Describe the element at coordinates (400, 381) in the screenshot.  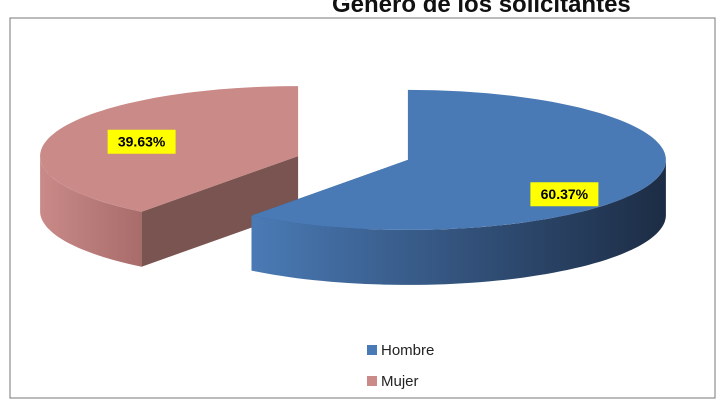
I see `legend-label: Mujer` at that location.